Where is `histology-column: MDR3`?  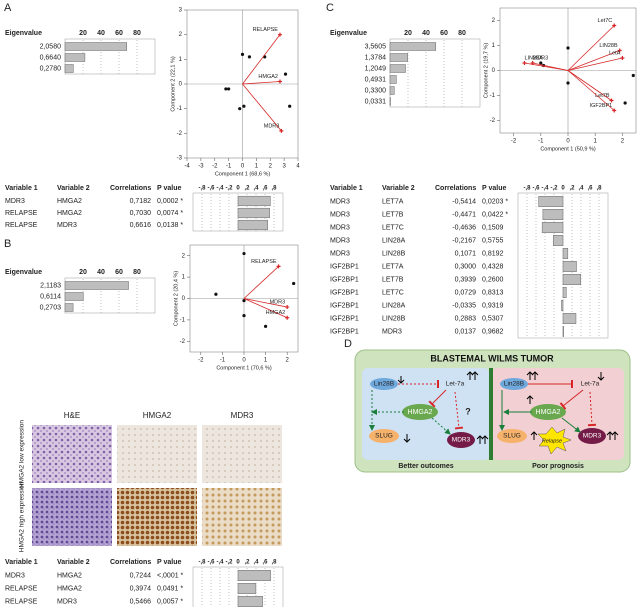 histology-column: MDR3 is located at coordinates (242, 415).